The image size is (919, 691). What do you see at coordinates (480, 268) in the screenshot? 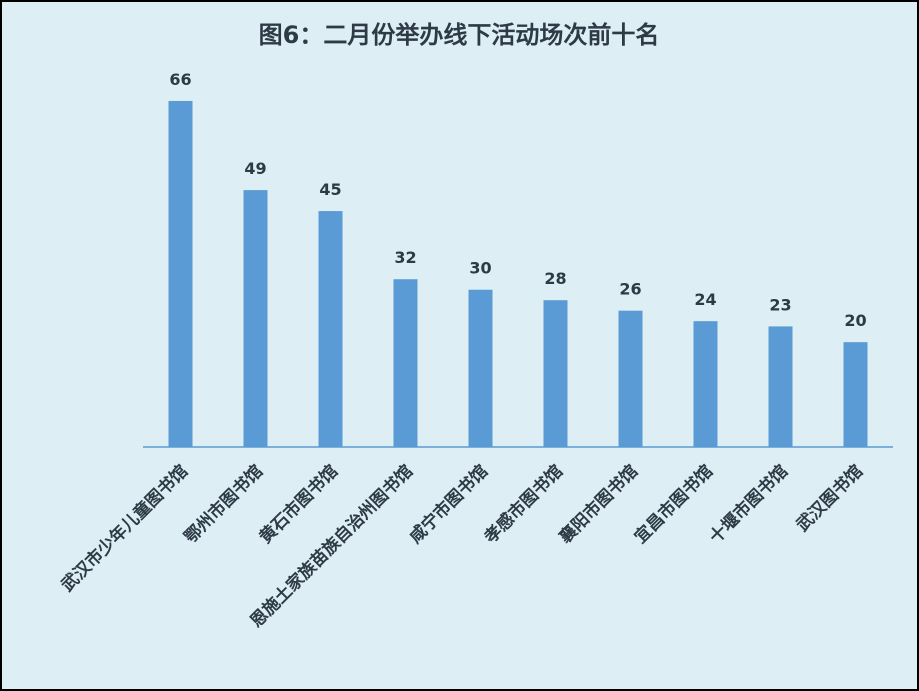
I see `value-label: 30` at bounding box center [480, 268].